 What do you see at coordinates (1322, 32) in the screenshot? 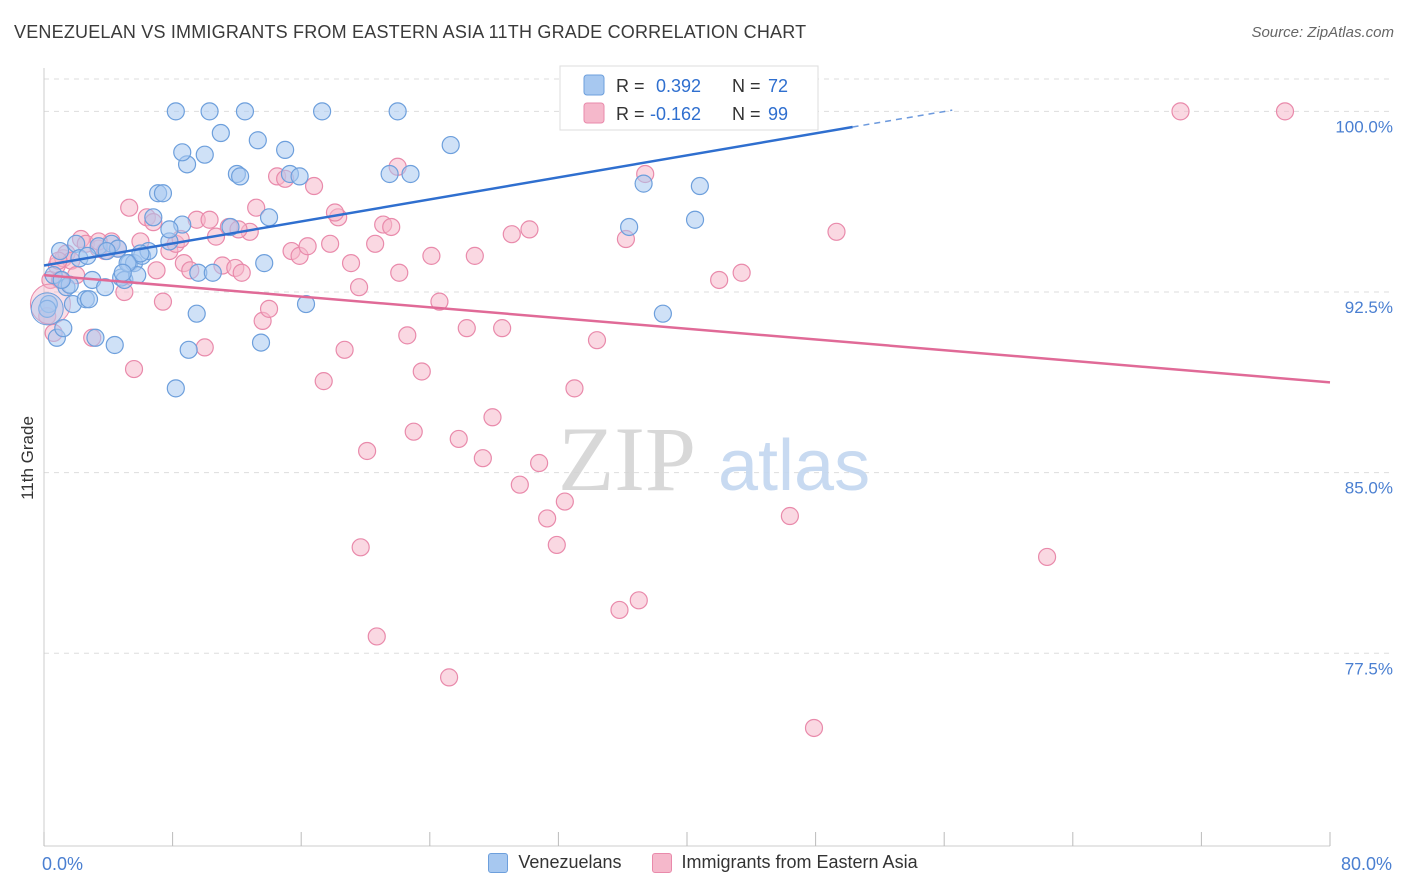
I see `source-credit: Source: ZipAtlas.com` at bounding box center [1322, 32].